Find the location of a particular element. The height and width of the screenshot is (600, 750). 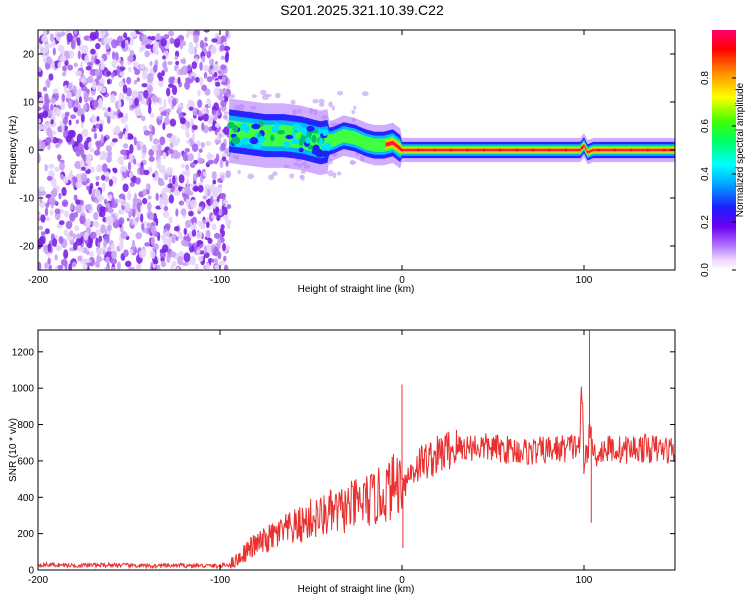

y-tick-label: 20 is located at coordinates (29, 55).